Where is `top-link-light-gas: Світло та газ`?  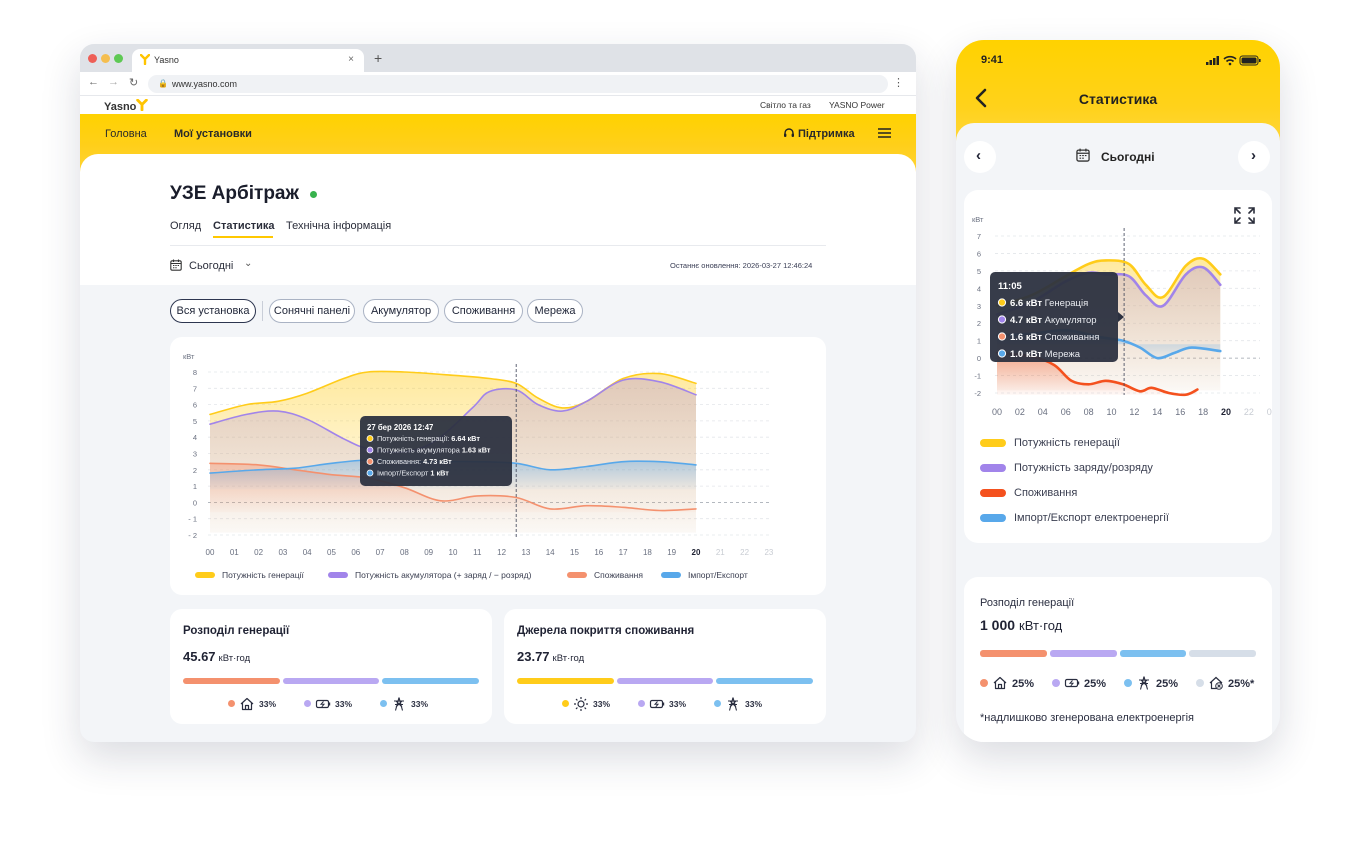
top-link-light-gas: Світло та газ is located at coordinates (785, 105).